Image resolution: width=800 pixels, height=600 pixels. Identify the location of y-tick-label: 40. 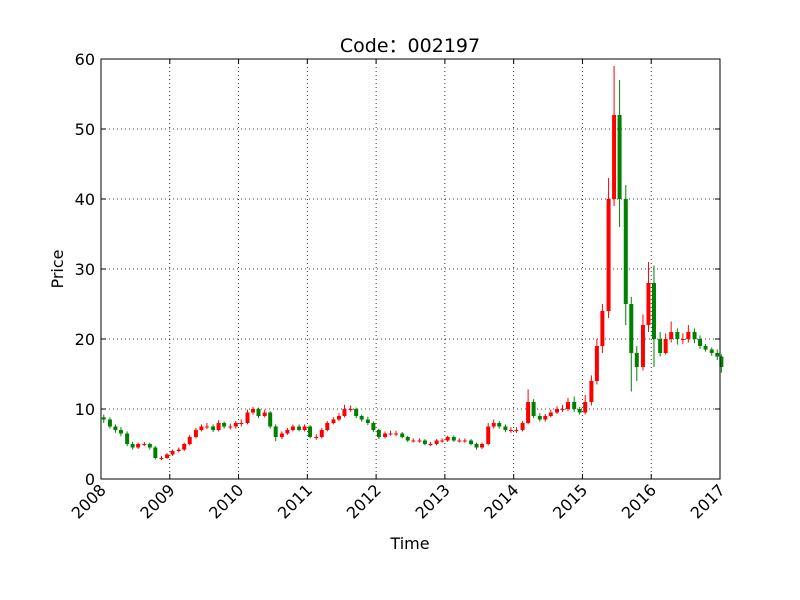
(85, 199).